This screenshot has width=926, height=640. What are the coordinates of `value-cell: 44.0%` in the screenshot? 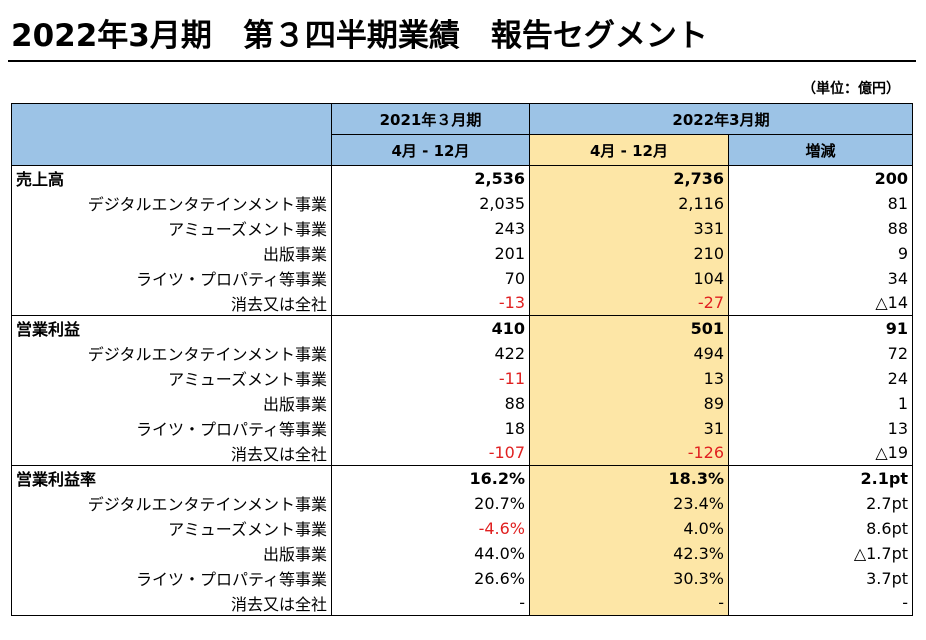 It's located at (430, 553).